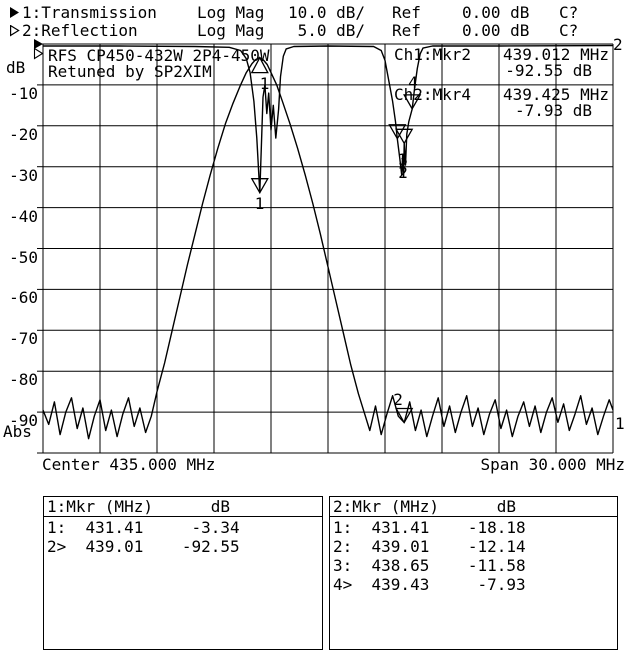  Describe the element at coordinates (406, 12) in the screenshot. I see `channel-1-ref-label: Ref` at that location.